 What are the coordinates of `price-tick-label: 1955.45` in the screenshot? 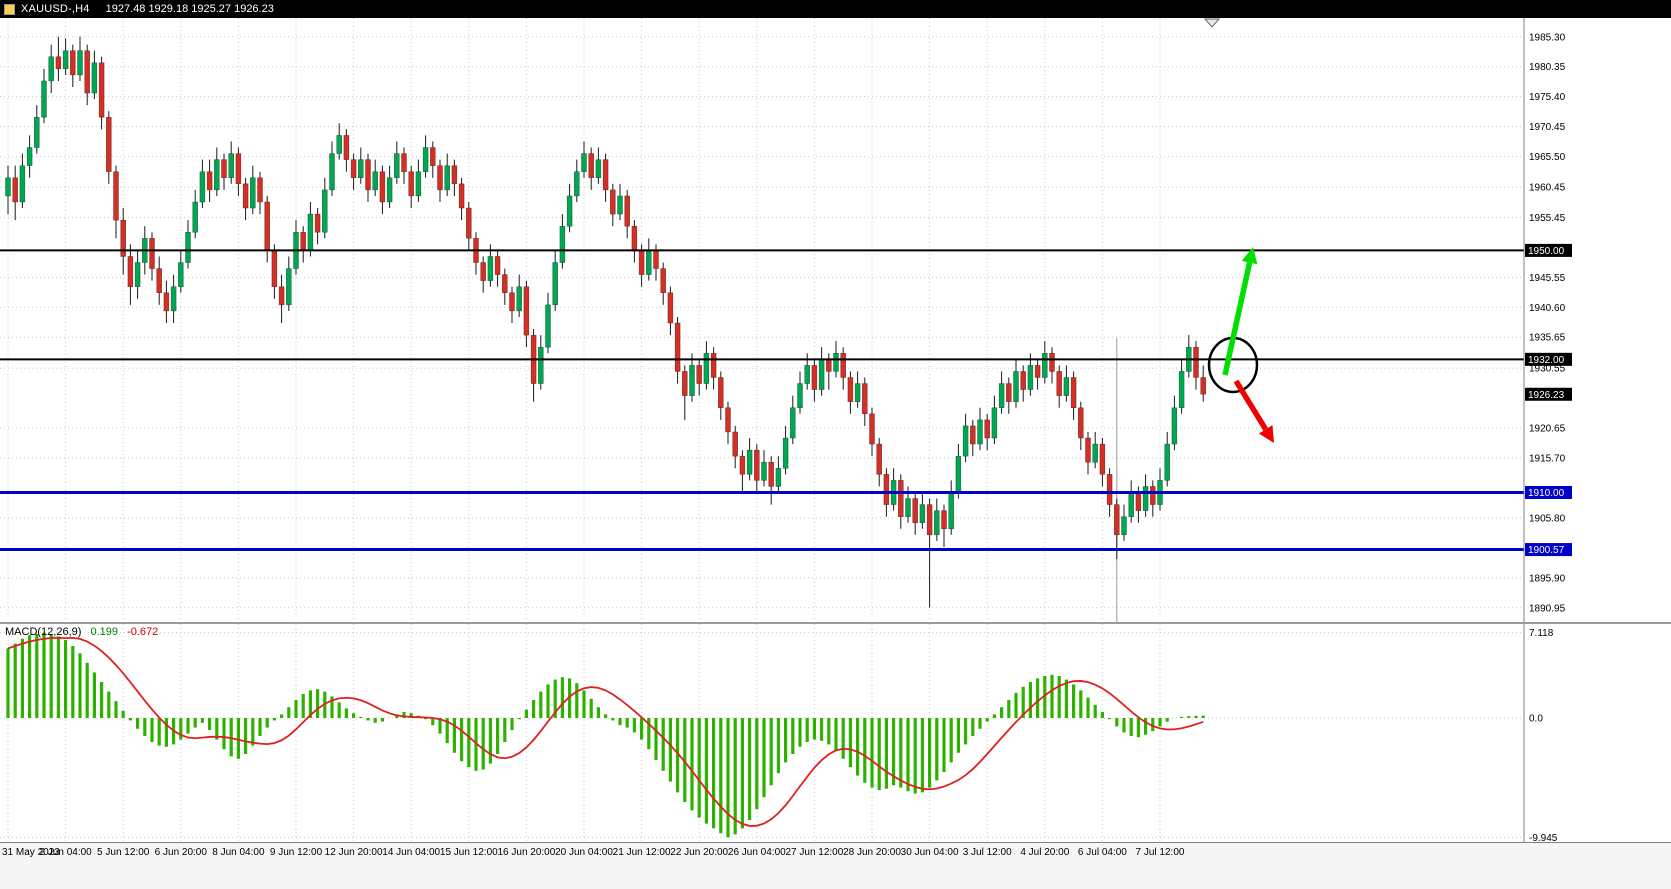 It's located at (1547, 218).